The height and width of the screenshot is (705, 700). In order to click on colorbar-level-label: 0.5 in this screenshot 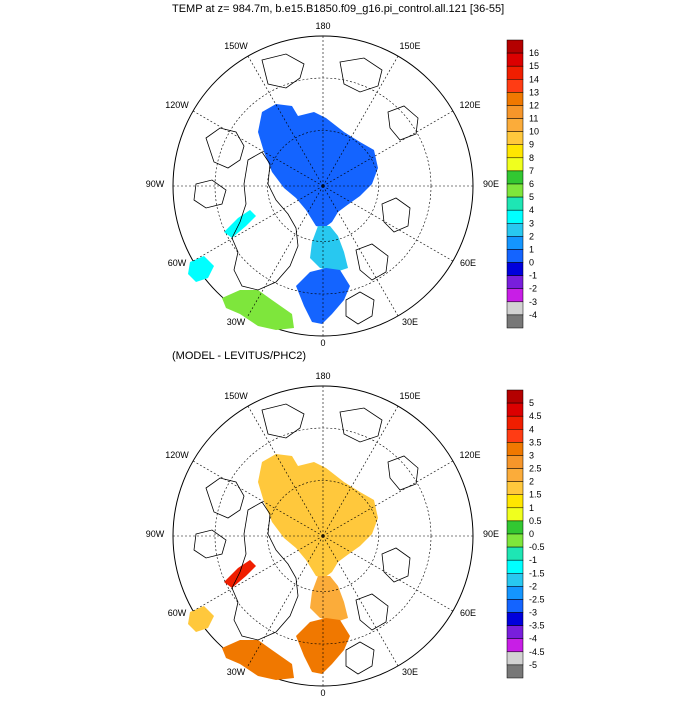, I will do `click(535, 521)`.